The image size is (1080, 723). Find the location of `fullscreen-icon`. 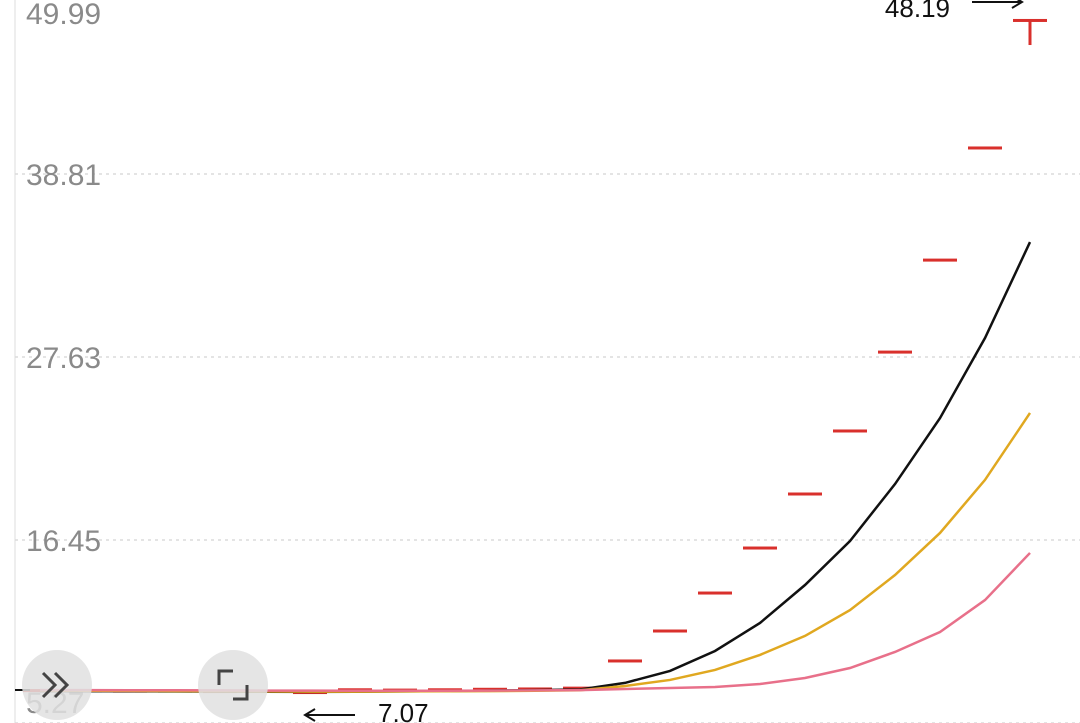

fullscreen-icon is located at coordinates (233, 685).